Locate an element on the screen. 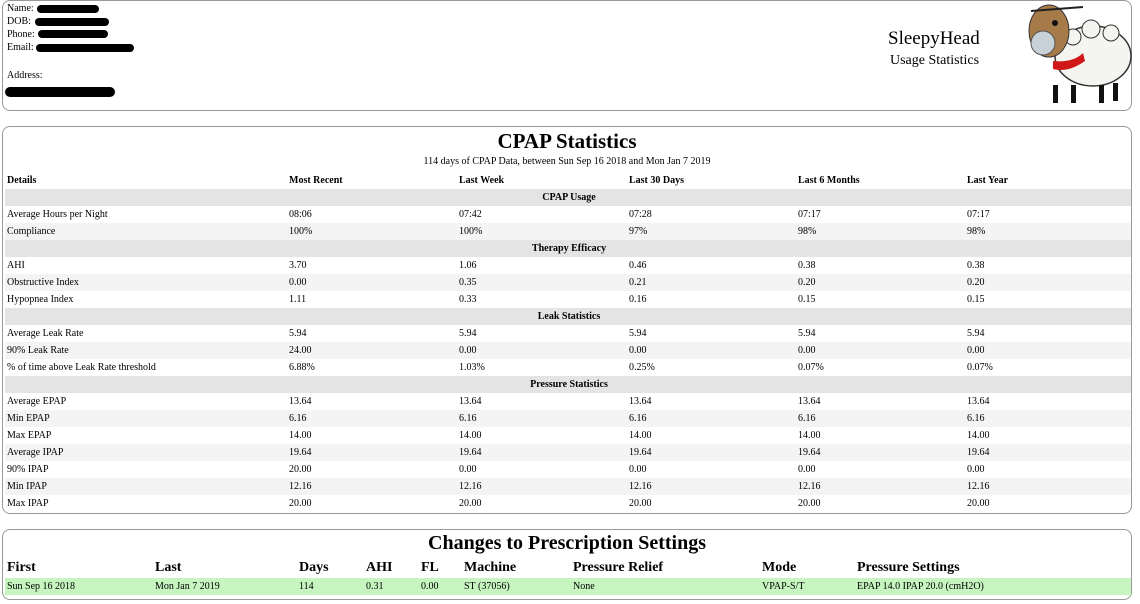 This screenshot has width=1140, height=604. section-row: CPAP Usage is located at coordinates (568, 197).